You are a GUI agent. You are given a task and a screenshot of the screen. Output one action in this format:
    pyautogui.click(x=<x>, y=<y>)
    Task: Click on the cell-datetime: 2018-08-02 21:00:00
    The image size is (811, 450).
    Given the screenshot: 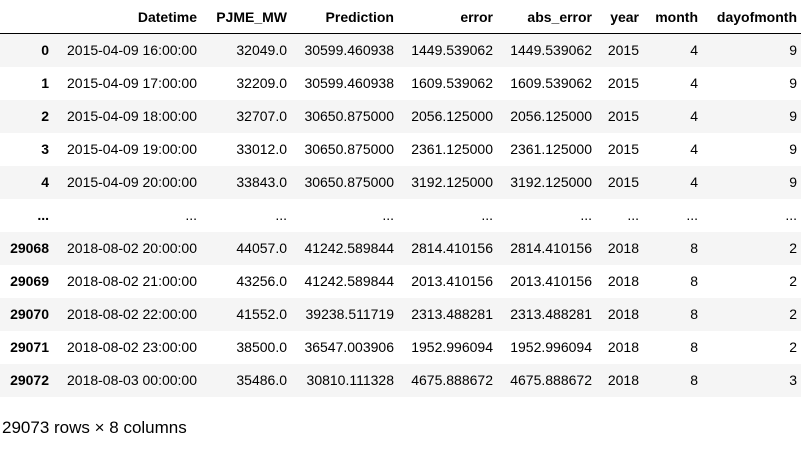 What is the action you would take?
    pyautogui.click(x=132, y=281)
    